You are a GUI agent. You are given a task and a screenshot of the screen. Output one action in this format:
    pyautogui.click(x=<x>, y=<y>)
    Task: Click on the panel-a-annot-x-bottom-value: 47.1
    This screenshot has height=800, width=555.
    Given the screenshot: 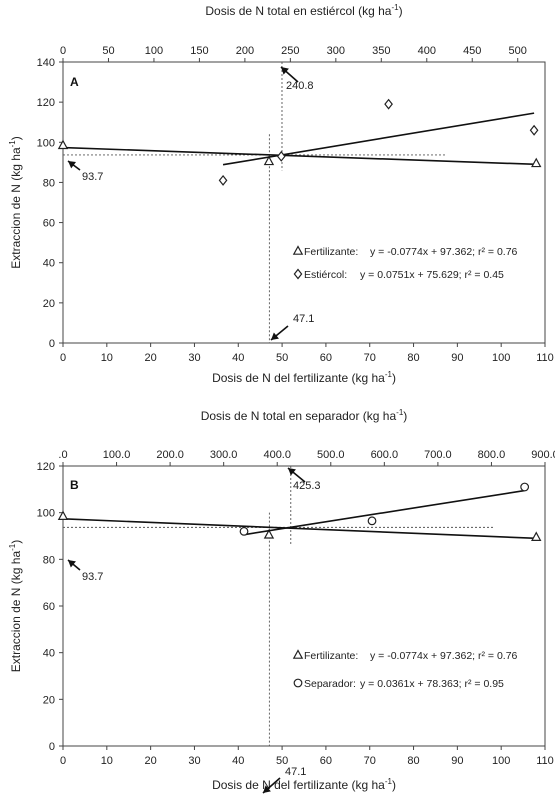 What is the action you would take?
    pyautogui.click(x=303, y=319)
    